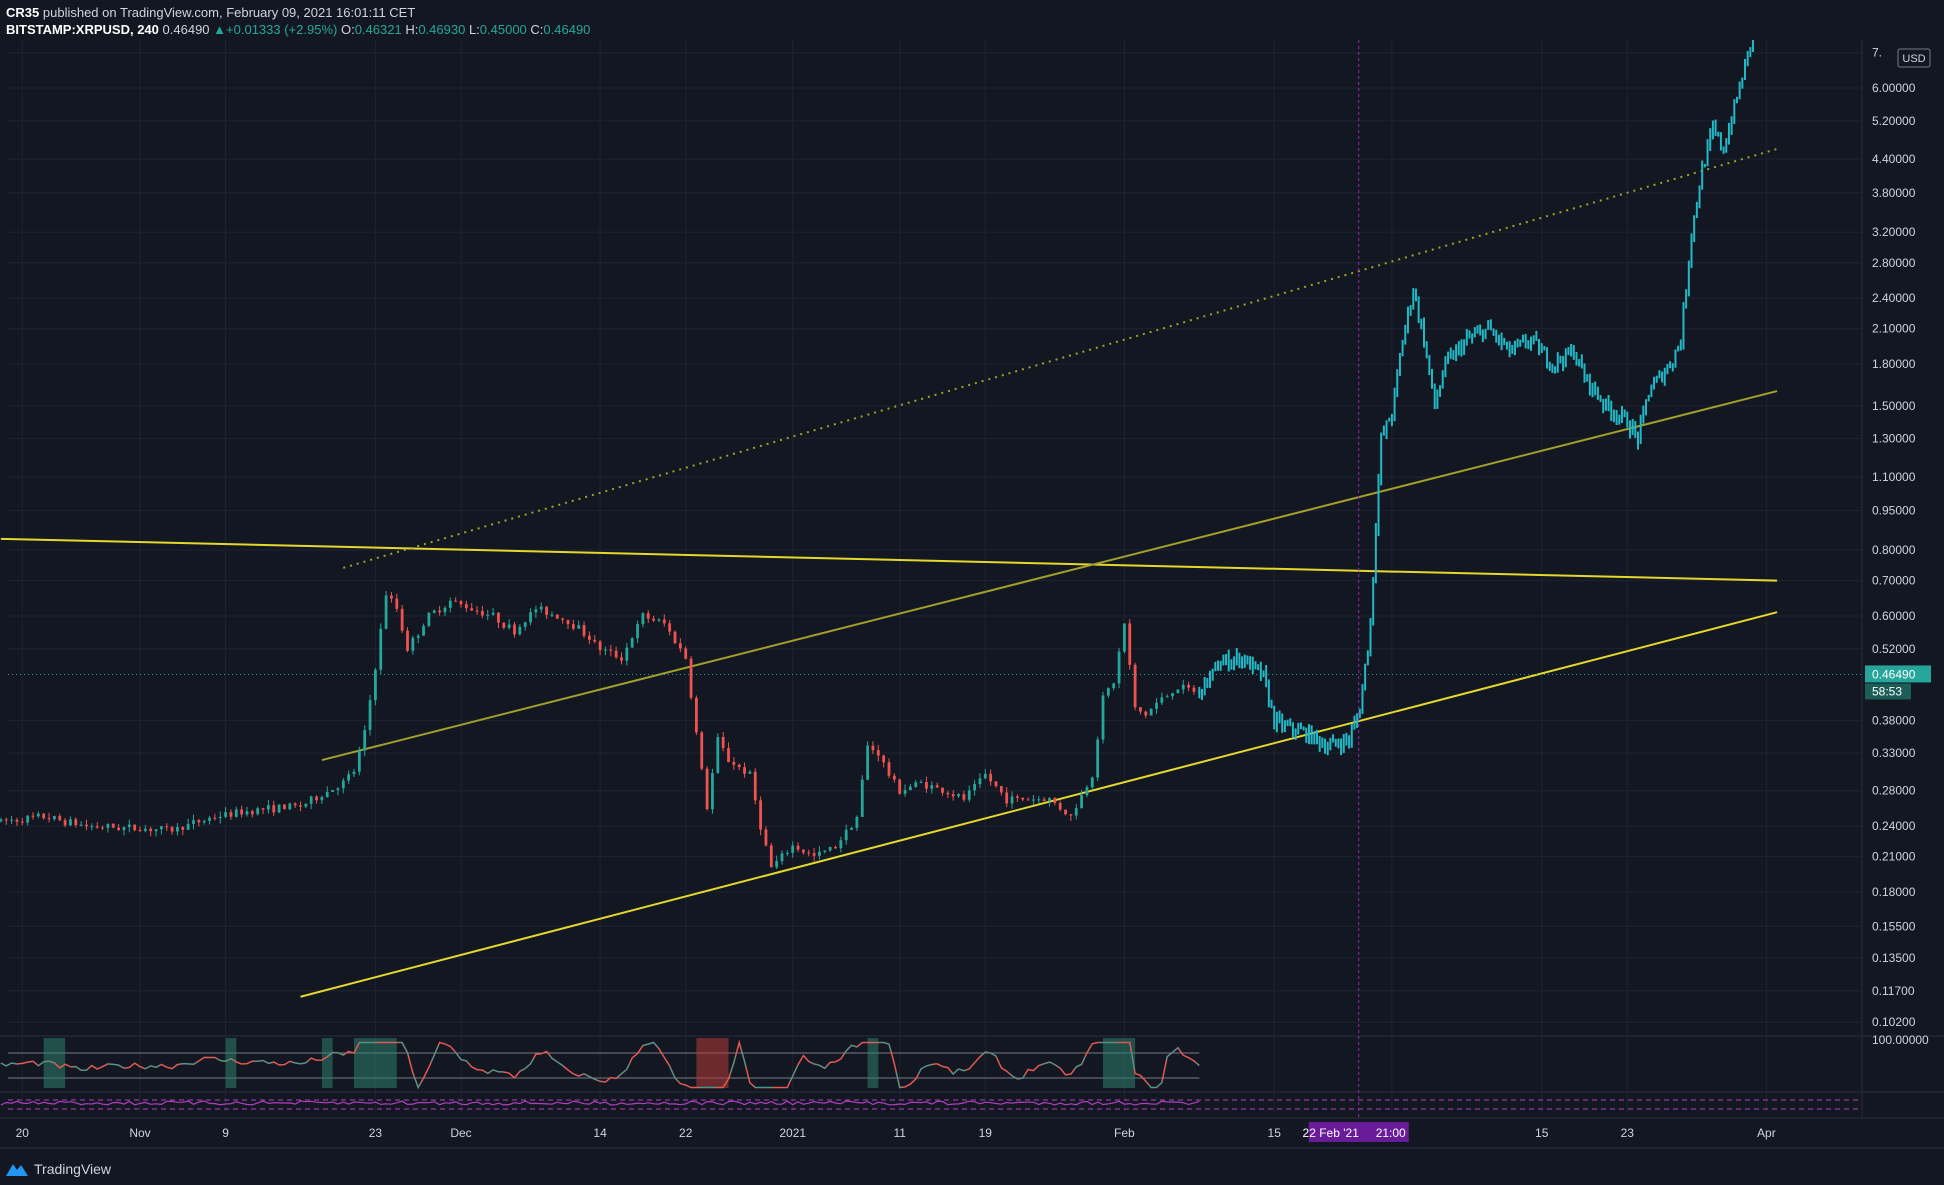  I want to click on time-tick-label: 23, so click(1628, 1133).